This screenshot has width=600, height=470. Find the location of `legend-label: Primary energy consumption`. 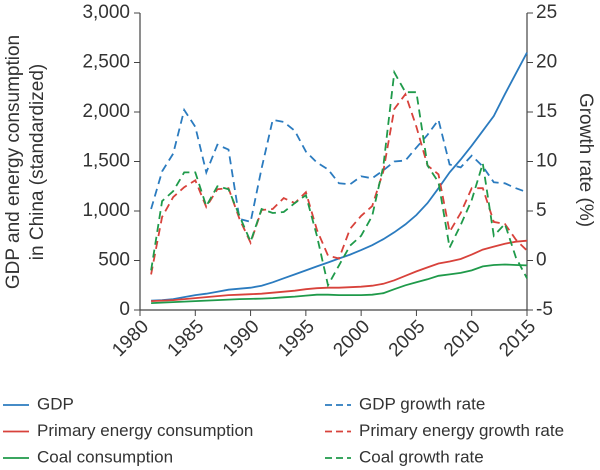

legend-label: Primary energy consumption is located at coordinates (145, 430).